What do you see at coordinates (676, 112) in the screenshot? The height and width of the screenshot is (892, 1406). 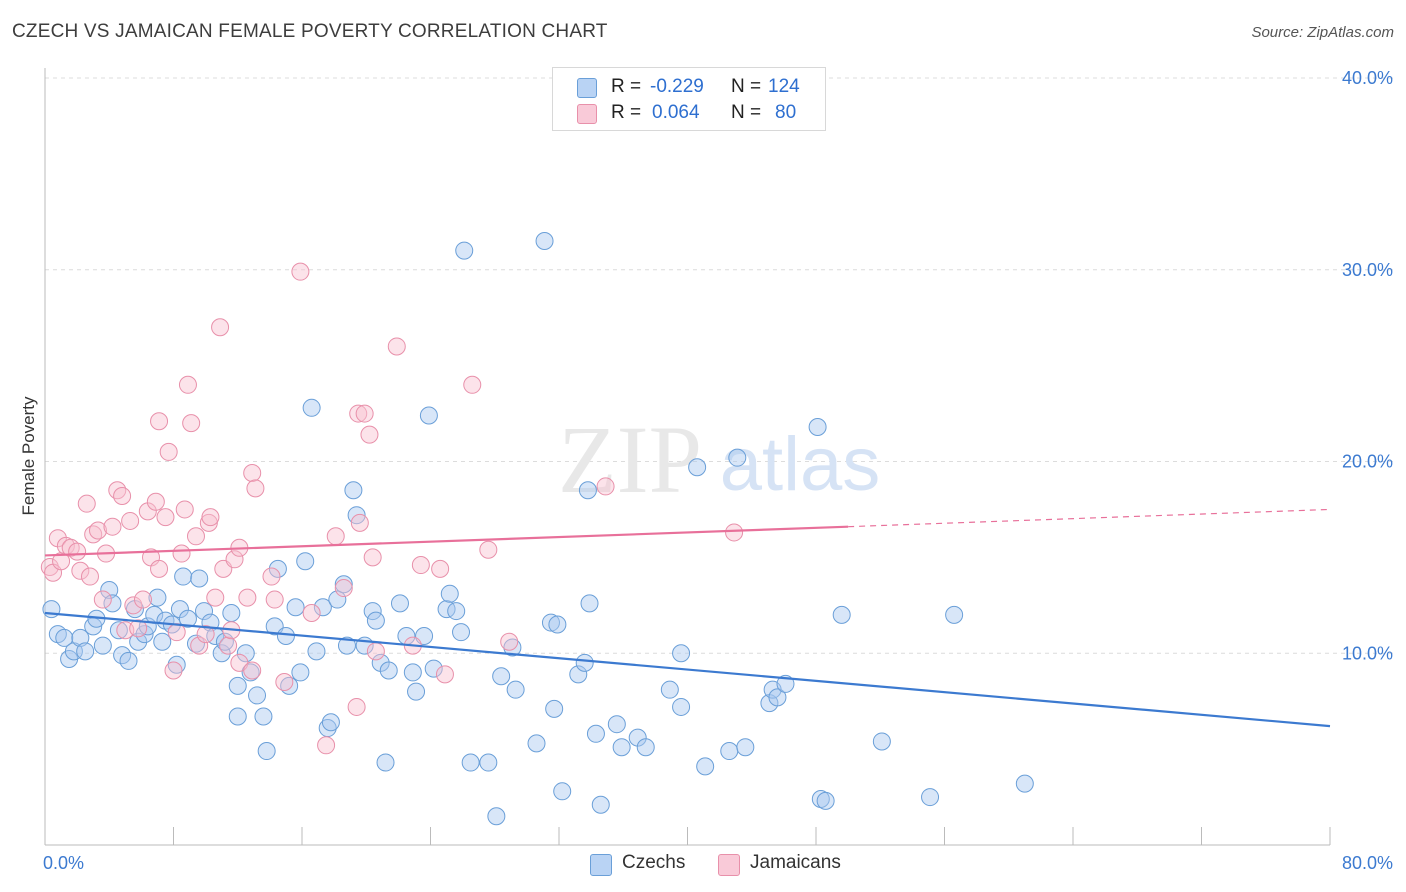 I see `legend-r-value: 0.064` at bounding box center [676, 112].